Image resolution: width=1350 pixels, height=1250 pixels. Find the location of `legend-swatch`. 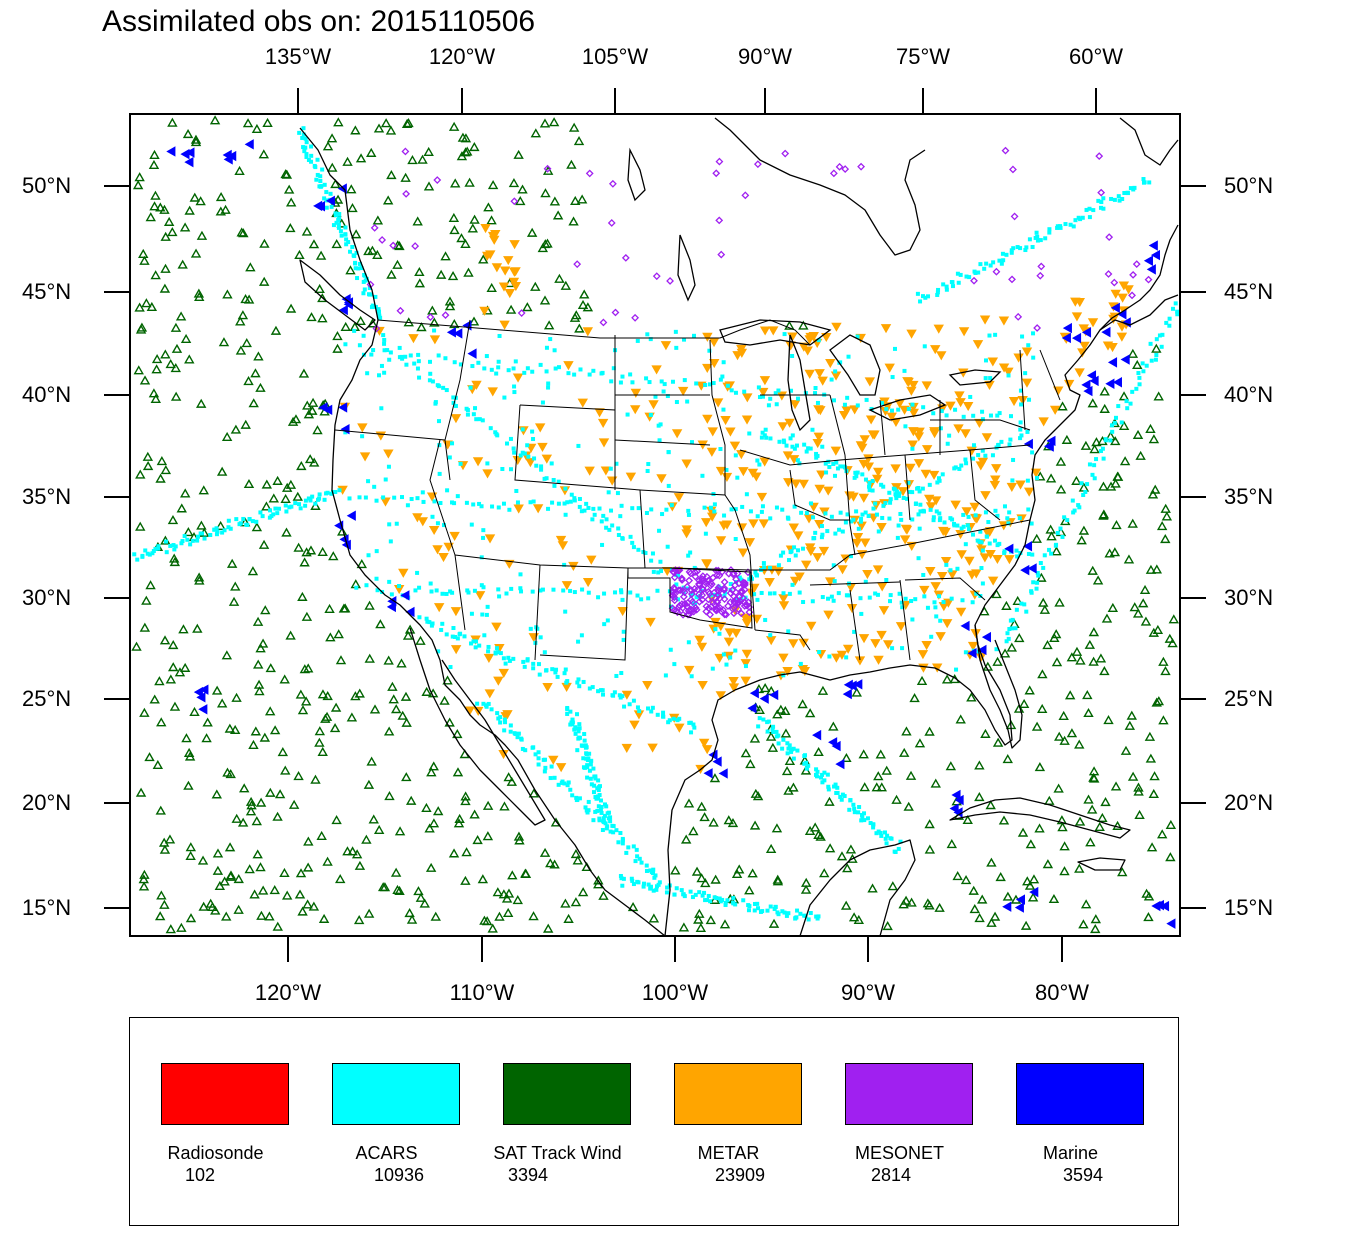

legend-swatch is located at coordinates (1080, 1094).